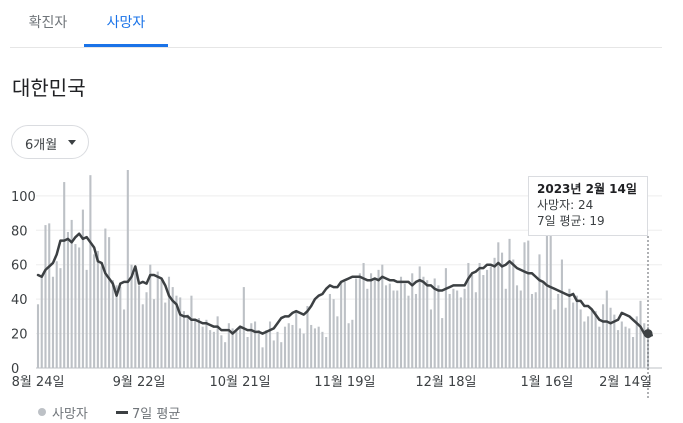  I want to click on y-tick-label: 0, so click(15, 369).